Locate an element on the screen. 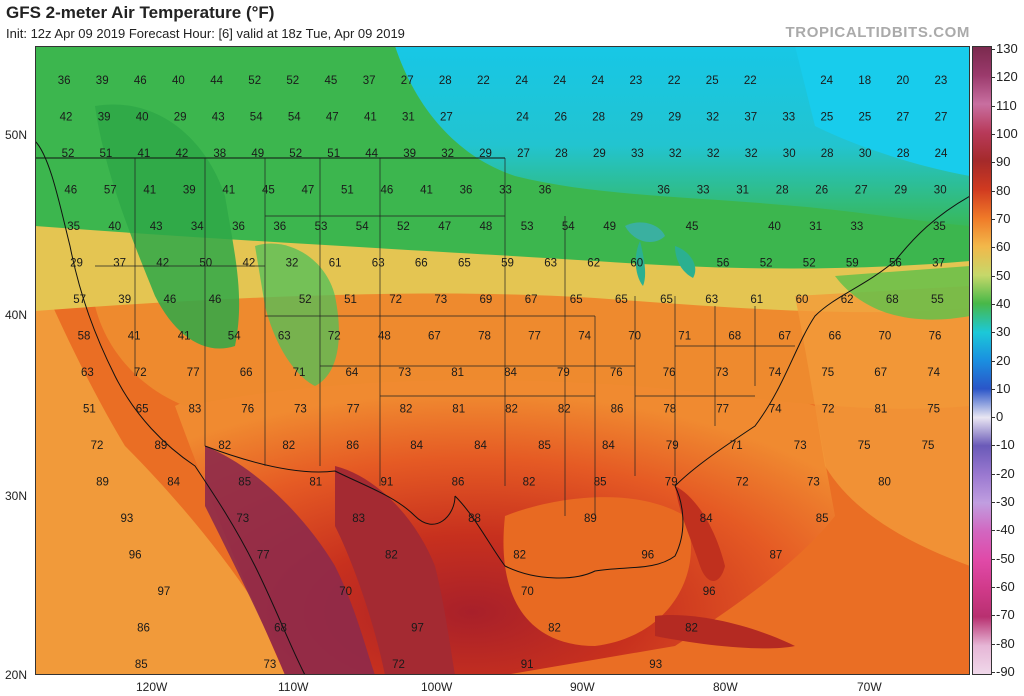 This screenshot has width=1024, height=696. colorbar-label: -30 is located at coordinates (1005, 502).